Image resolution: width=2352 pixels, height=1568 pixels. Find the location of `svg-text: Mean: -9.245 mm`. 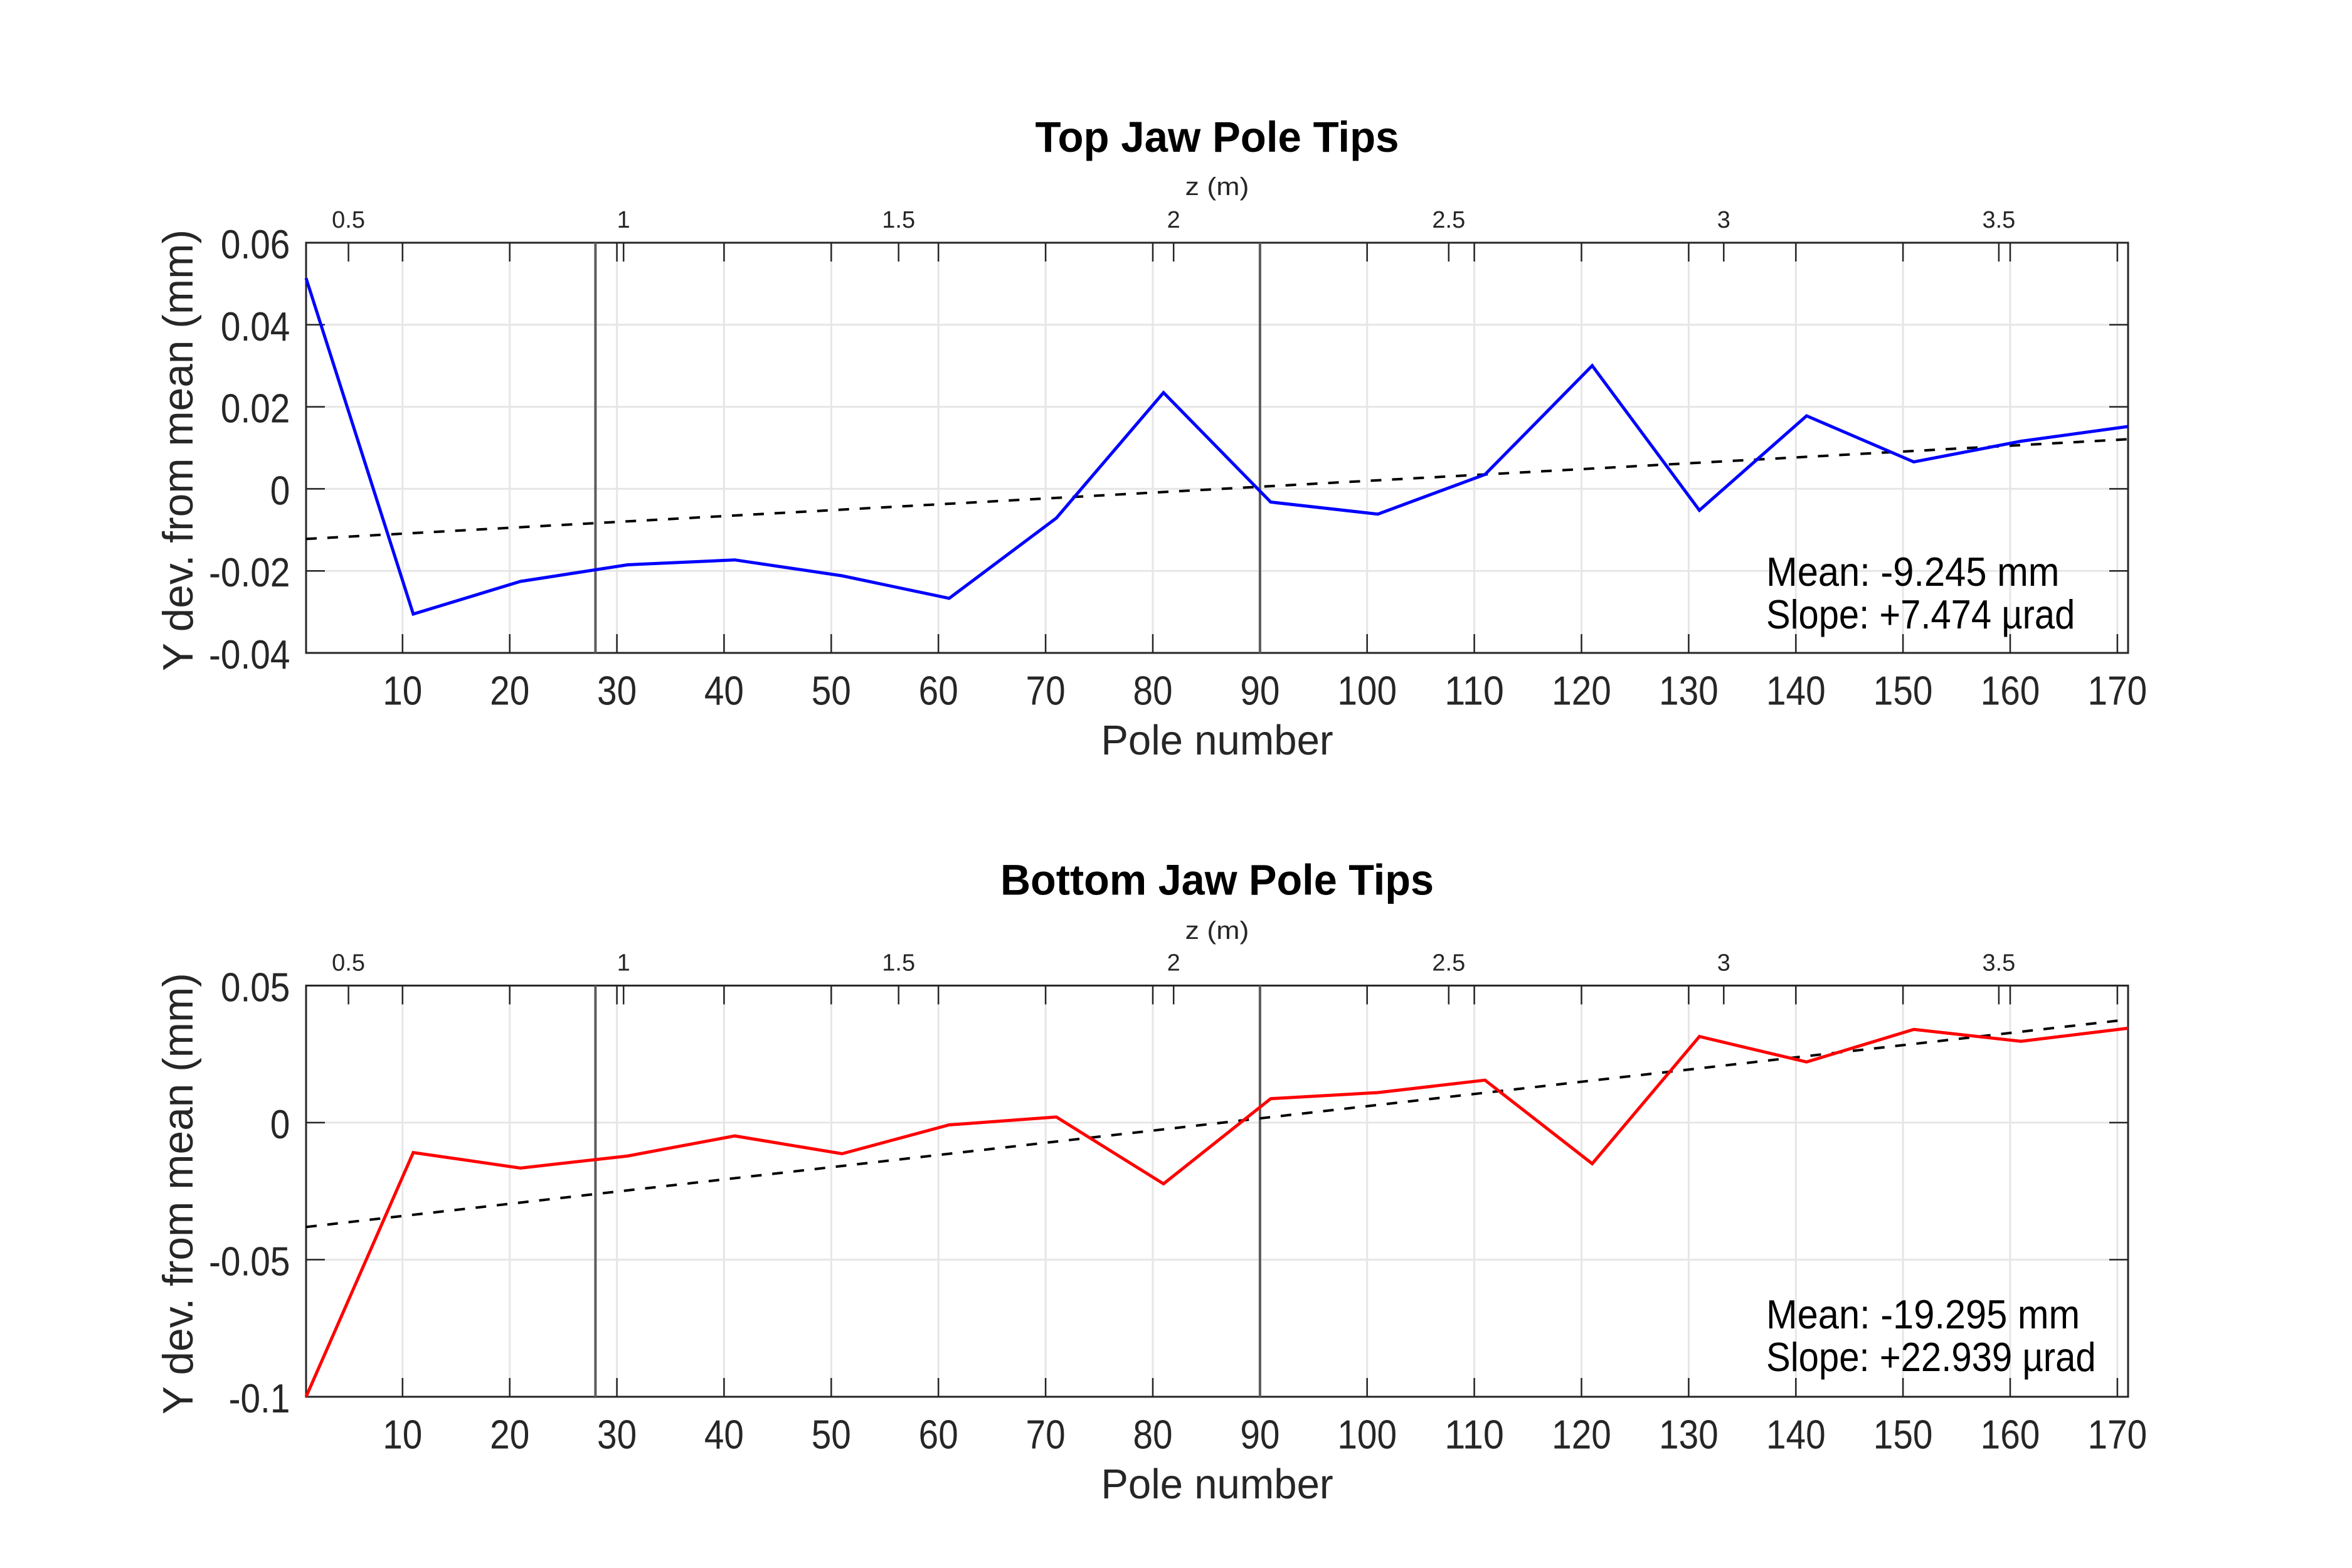

svg-text: Mean: -9.245 mm is located at coordinates (1913, 572).